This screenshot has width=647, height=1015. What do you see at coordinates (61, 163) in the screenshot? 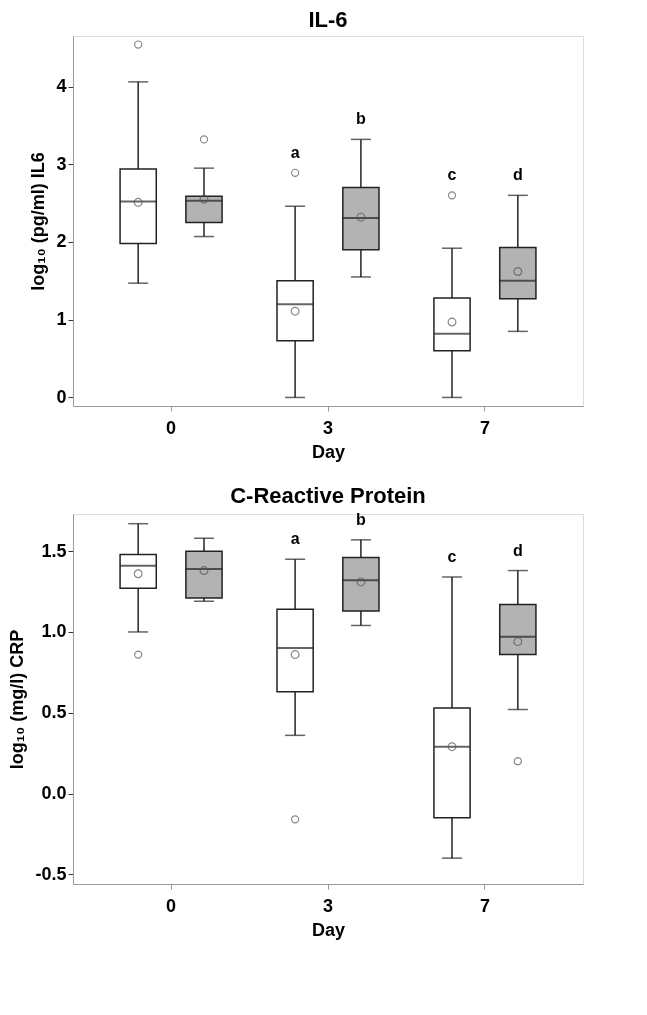
I see `y-tick-label: 3` at bounding box center [61, 163].